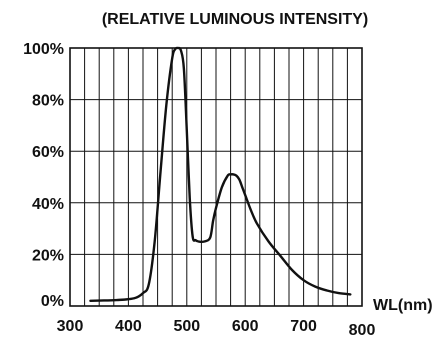 This screenshot has height=341, width=448. I want to click on y-tick-labels: 0% 20% 40% 60% 80% 100%, so click(43, 175).